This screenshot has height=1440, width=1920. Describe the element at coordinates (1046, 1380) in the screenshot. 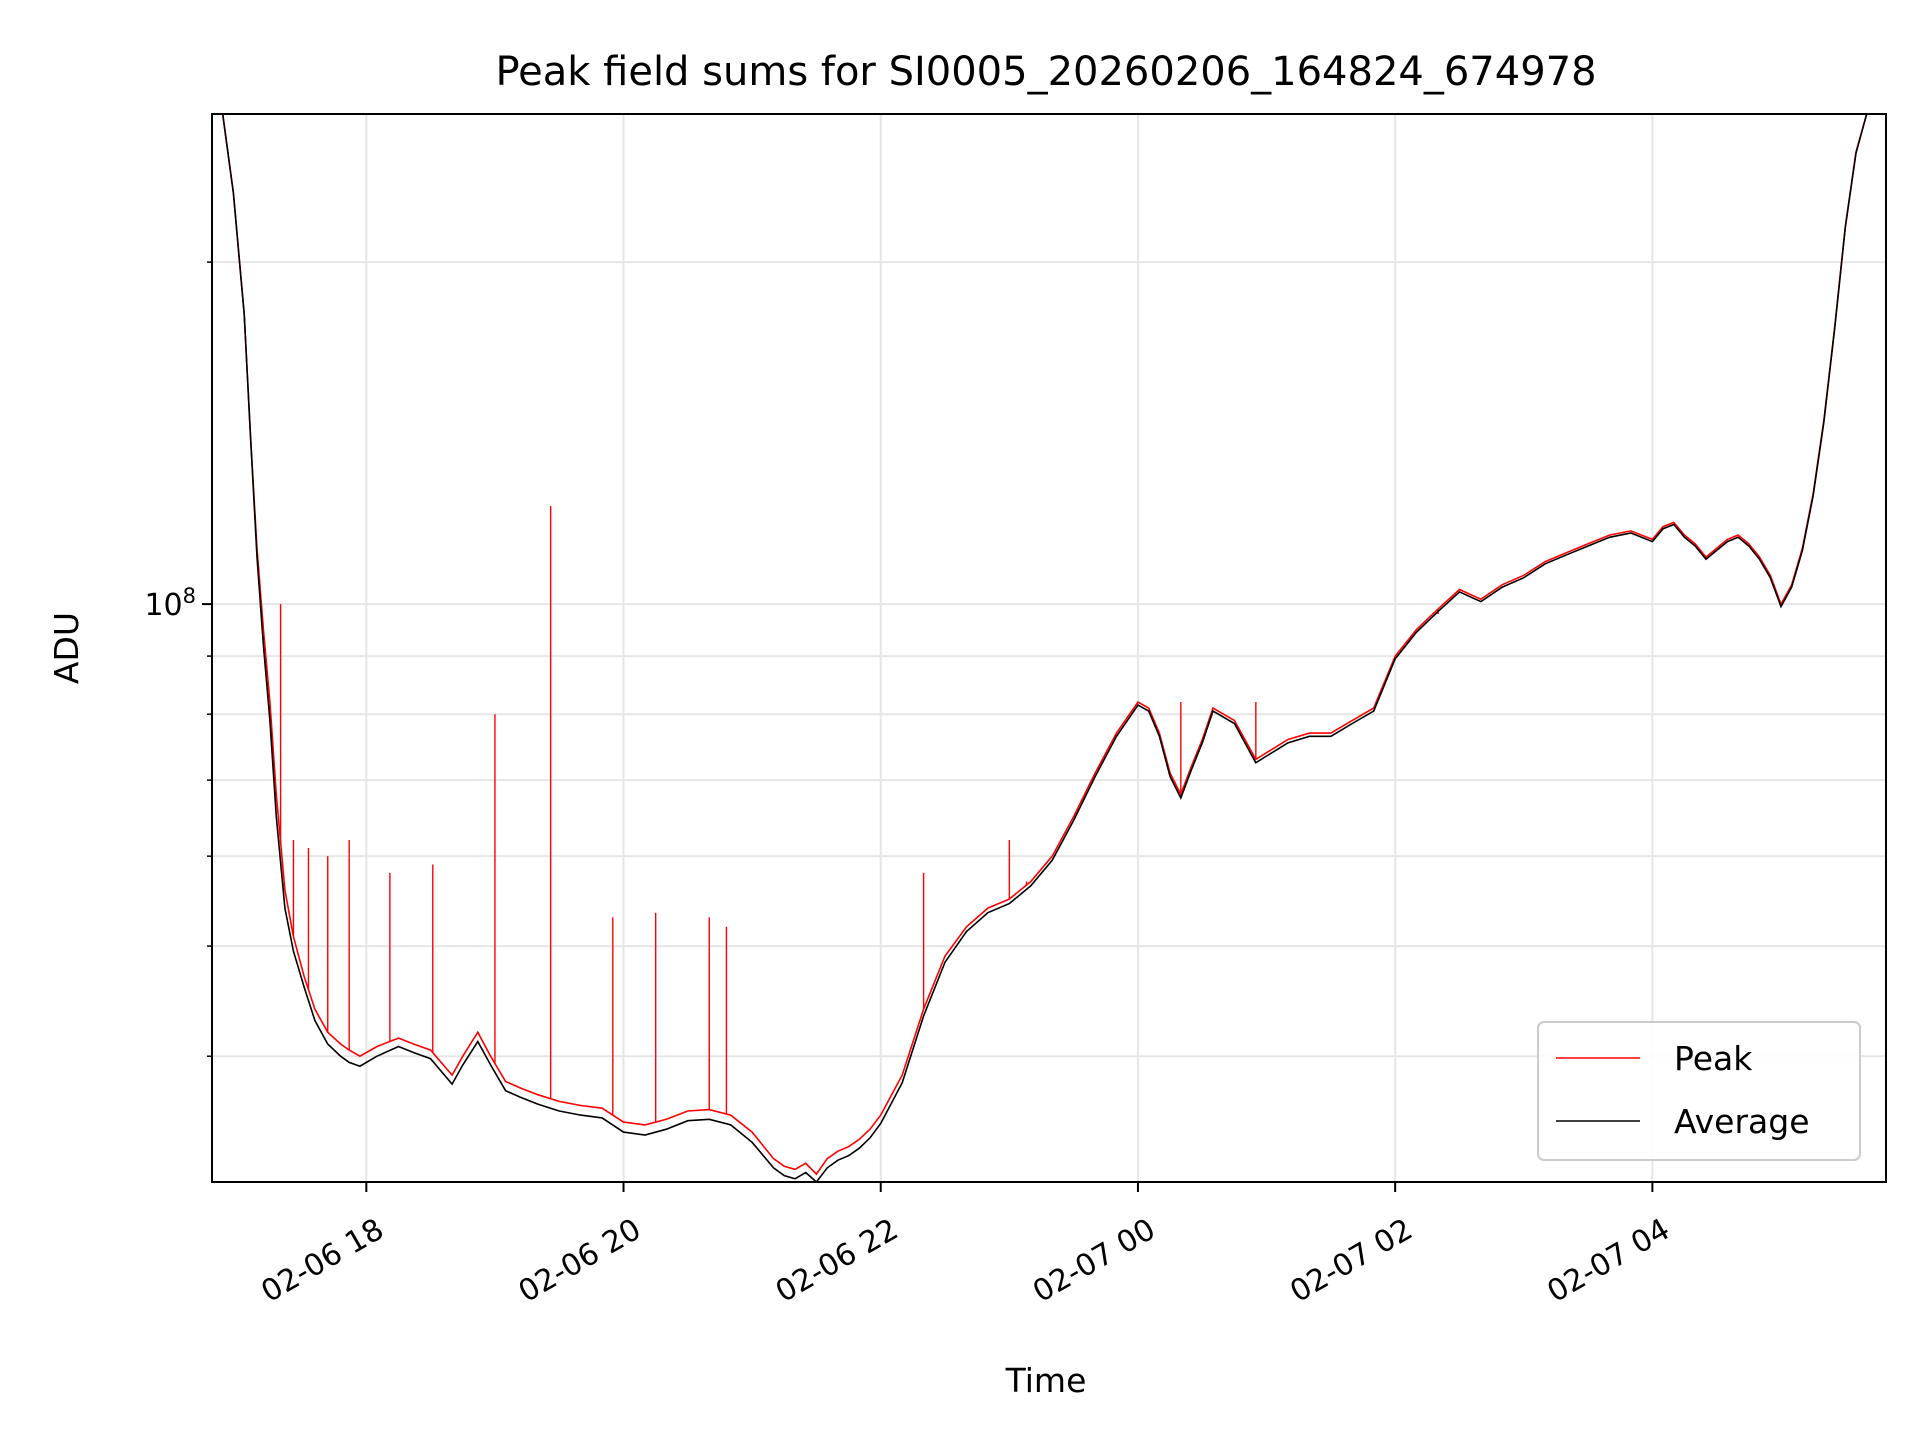

I see `x-axis-label: Time` at that location.